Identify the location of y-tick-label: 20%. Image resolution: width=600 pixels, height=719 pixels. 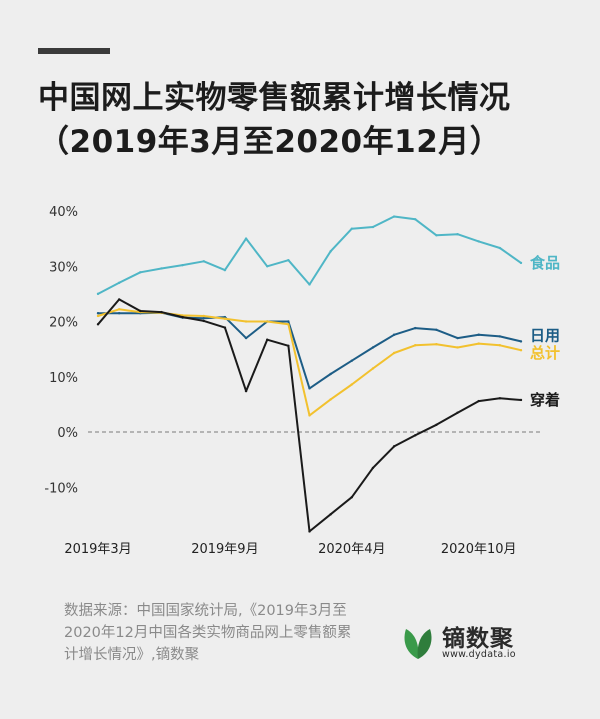
(63, 323).